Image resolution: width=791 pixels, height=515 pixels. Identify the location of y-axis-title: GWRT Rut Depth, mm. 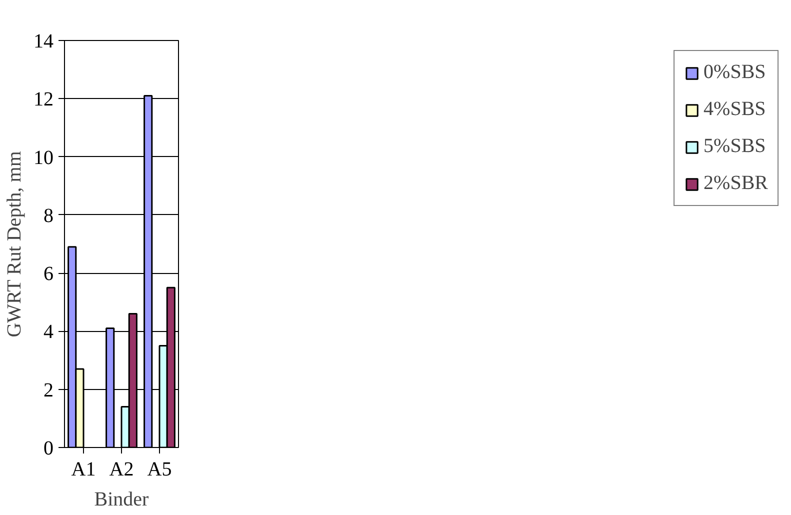
(15, 244).